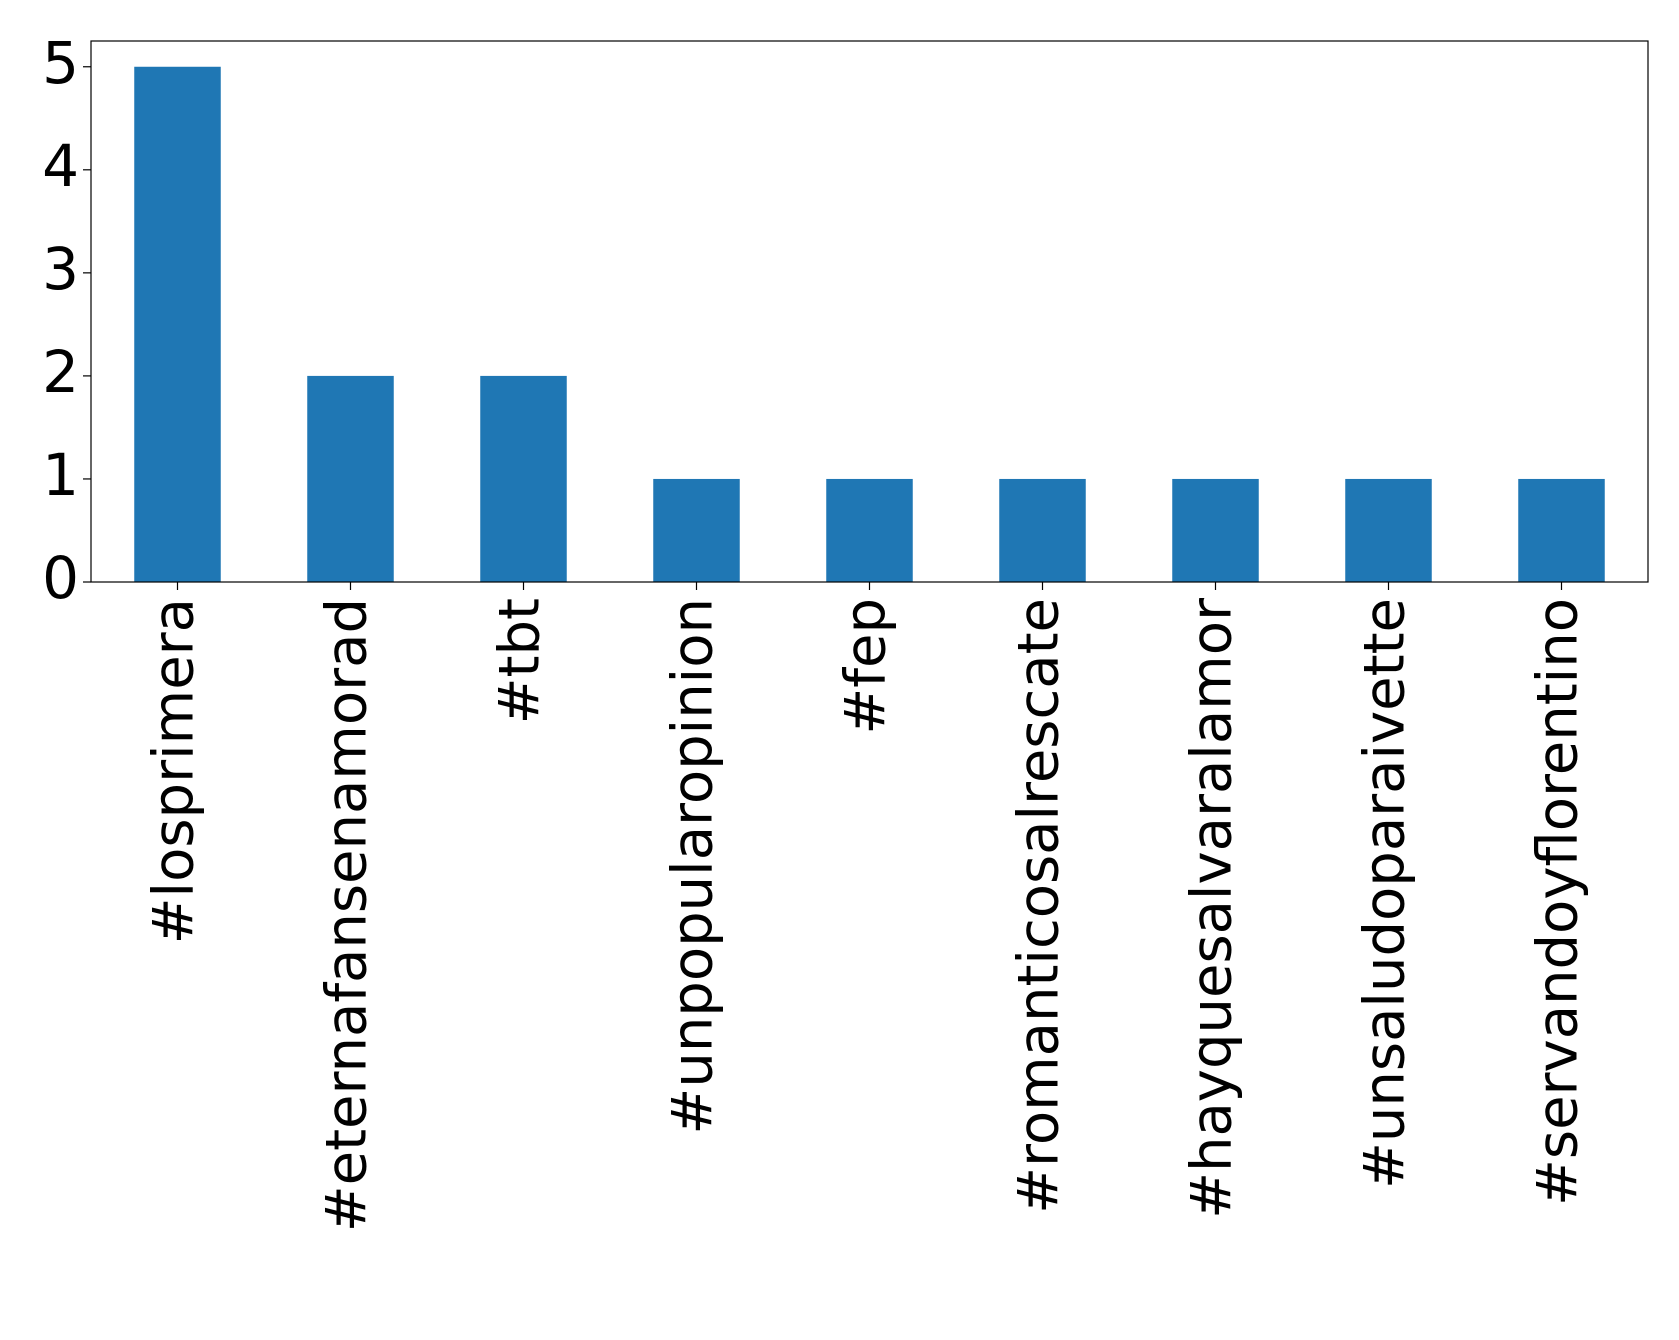  What do you see at coordinates (347, 915) in the screenshot?
I see `x-tick-label: #eternafansenamorad` at bounding box center [347, 915].